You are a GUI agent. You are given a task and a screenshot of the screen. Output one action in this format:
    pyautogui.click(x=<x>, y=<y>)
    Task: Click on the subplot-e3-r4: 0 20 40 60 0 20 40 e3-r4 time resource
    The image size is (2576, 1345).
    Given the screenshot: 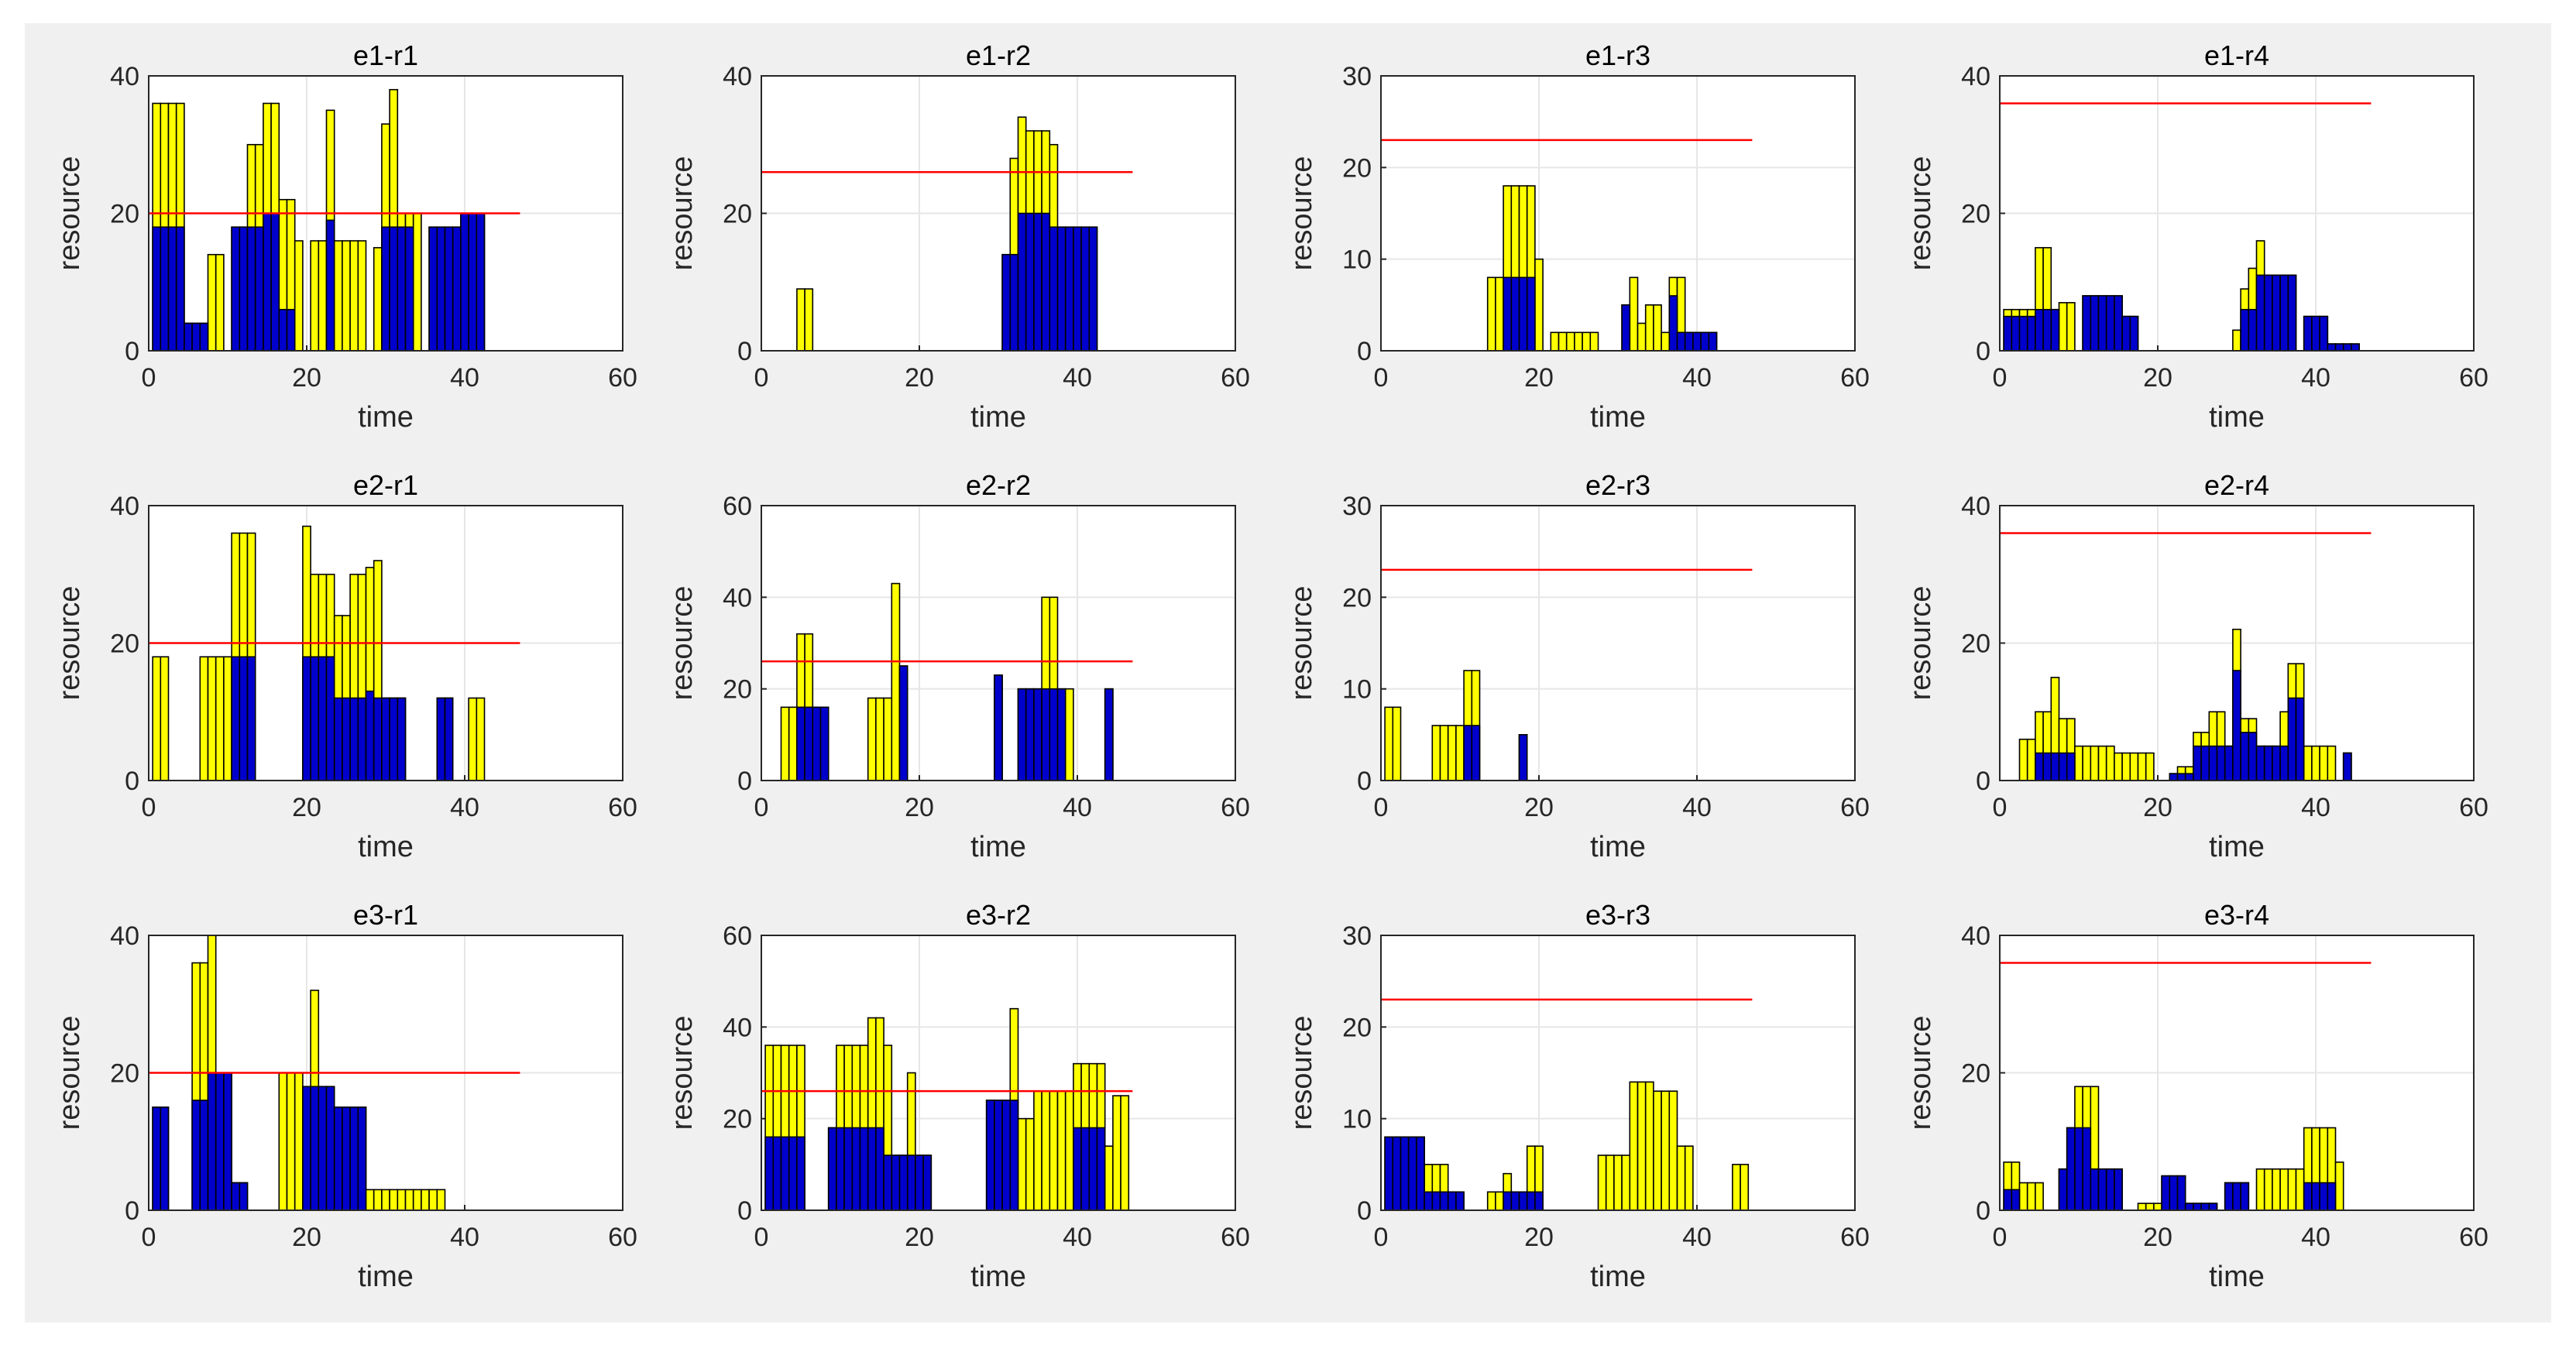 What is the action you would take?
    pyautogui.click(x=2196, y=1096)
    